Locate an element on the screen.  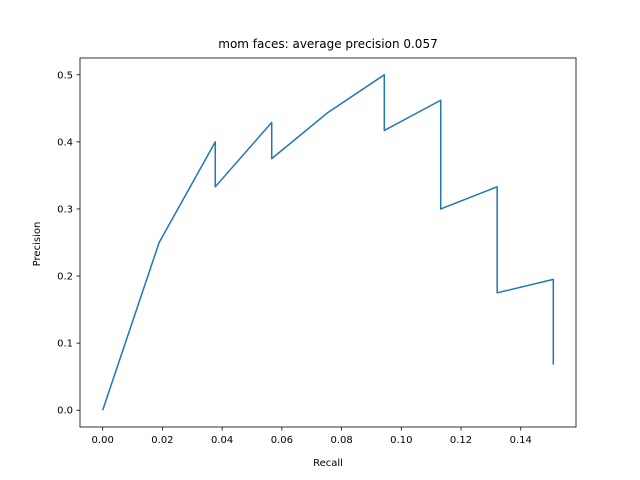
y-tick-label: 0.5 is located at coordinates (65, 75).